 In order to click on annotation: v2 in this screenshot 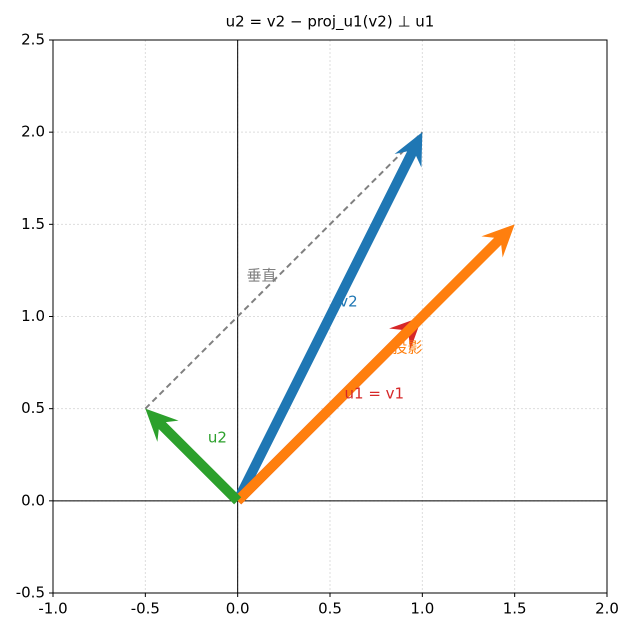, I will do `click(348, 301)`.